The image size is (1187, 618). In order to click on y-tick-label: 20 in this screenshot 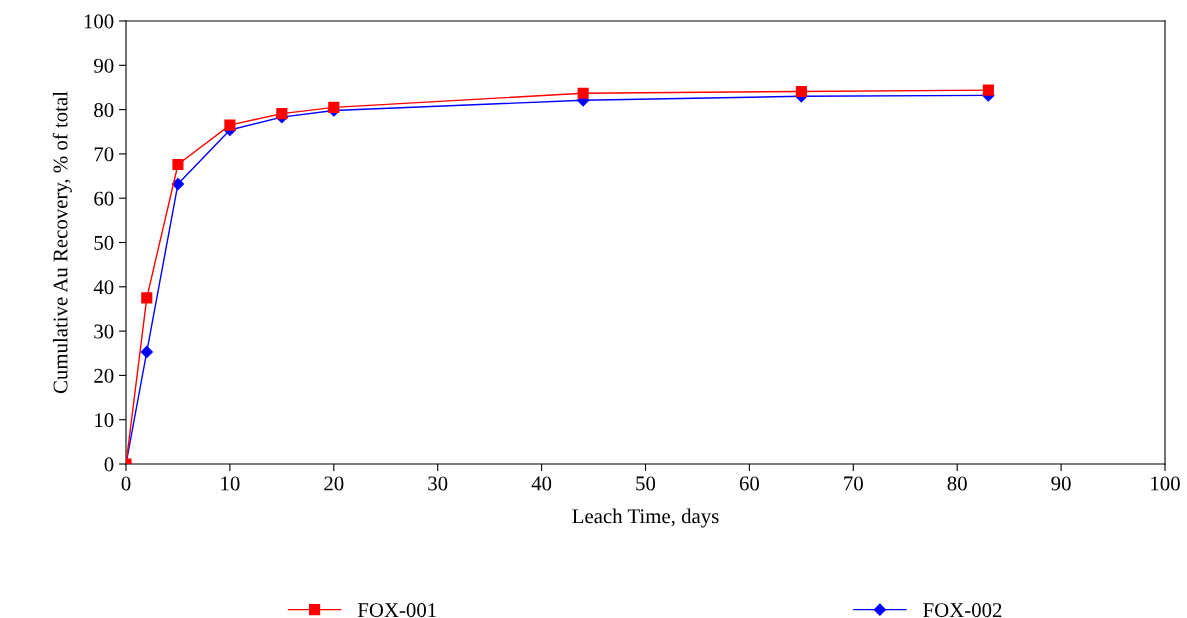, I will do `click(104, 375)`.